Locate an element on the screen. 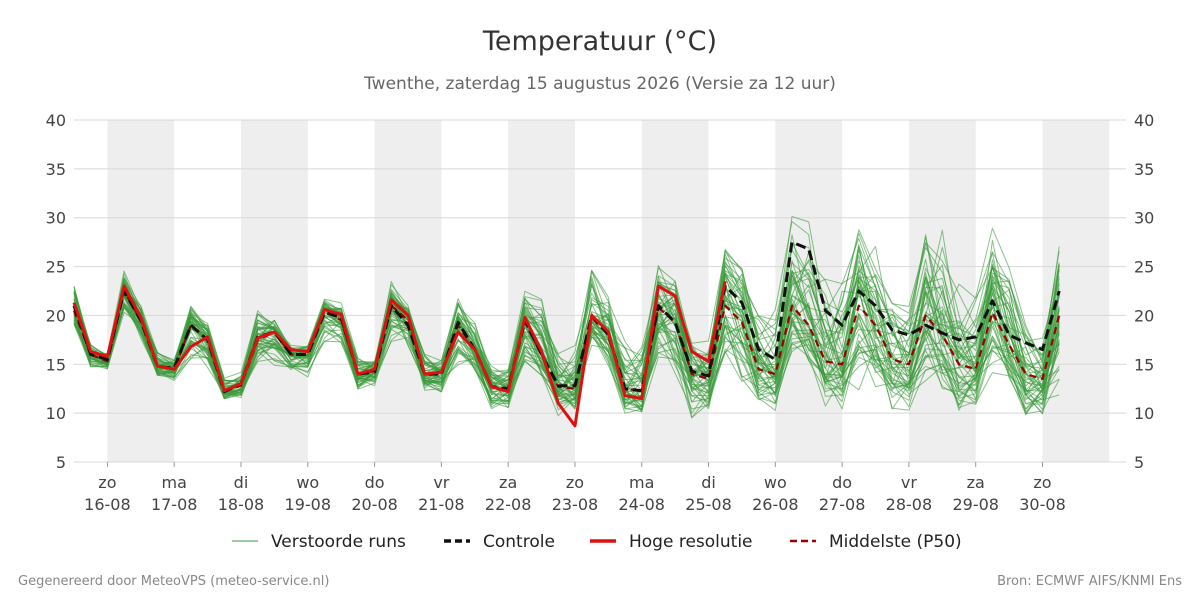 Image resolution: width=1200 pixels, height=600 pixels. x-tick-date: 17-08 is located at coordinates (174, 504).